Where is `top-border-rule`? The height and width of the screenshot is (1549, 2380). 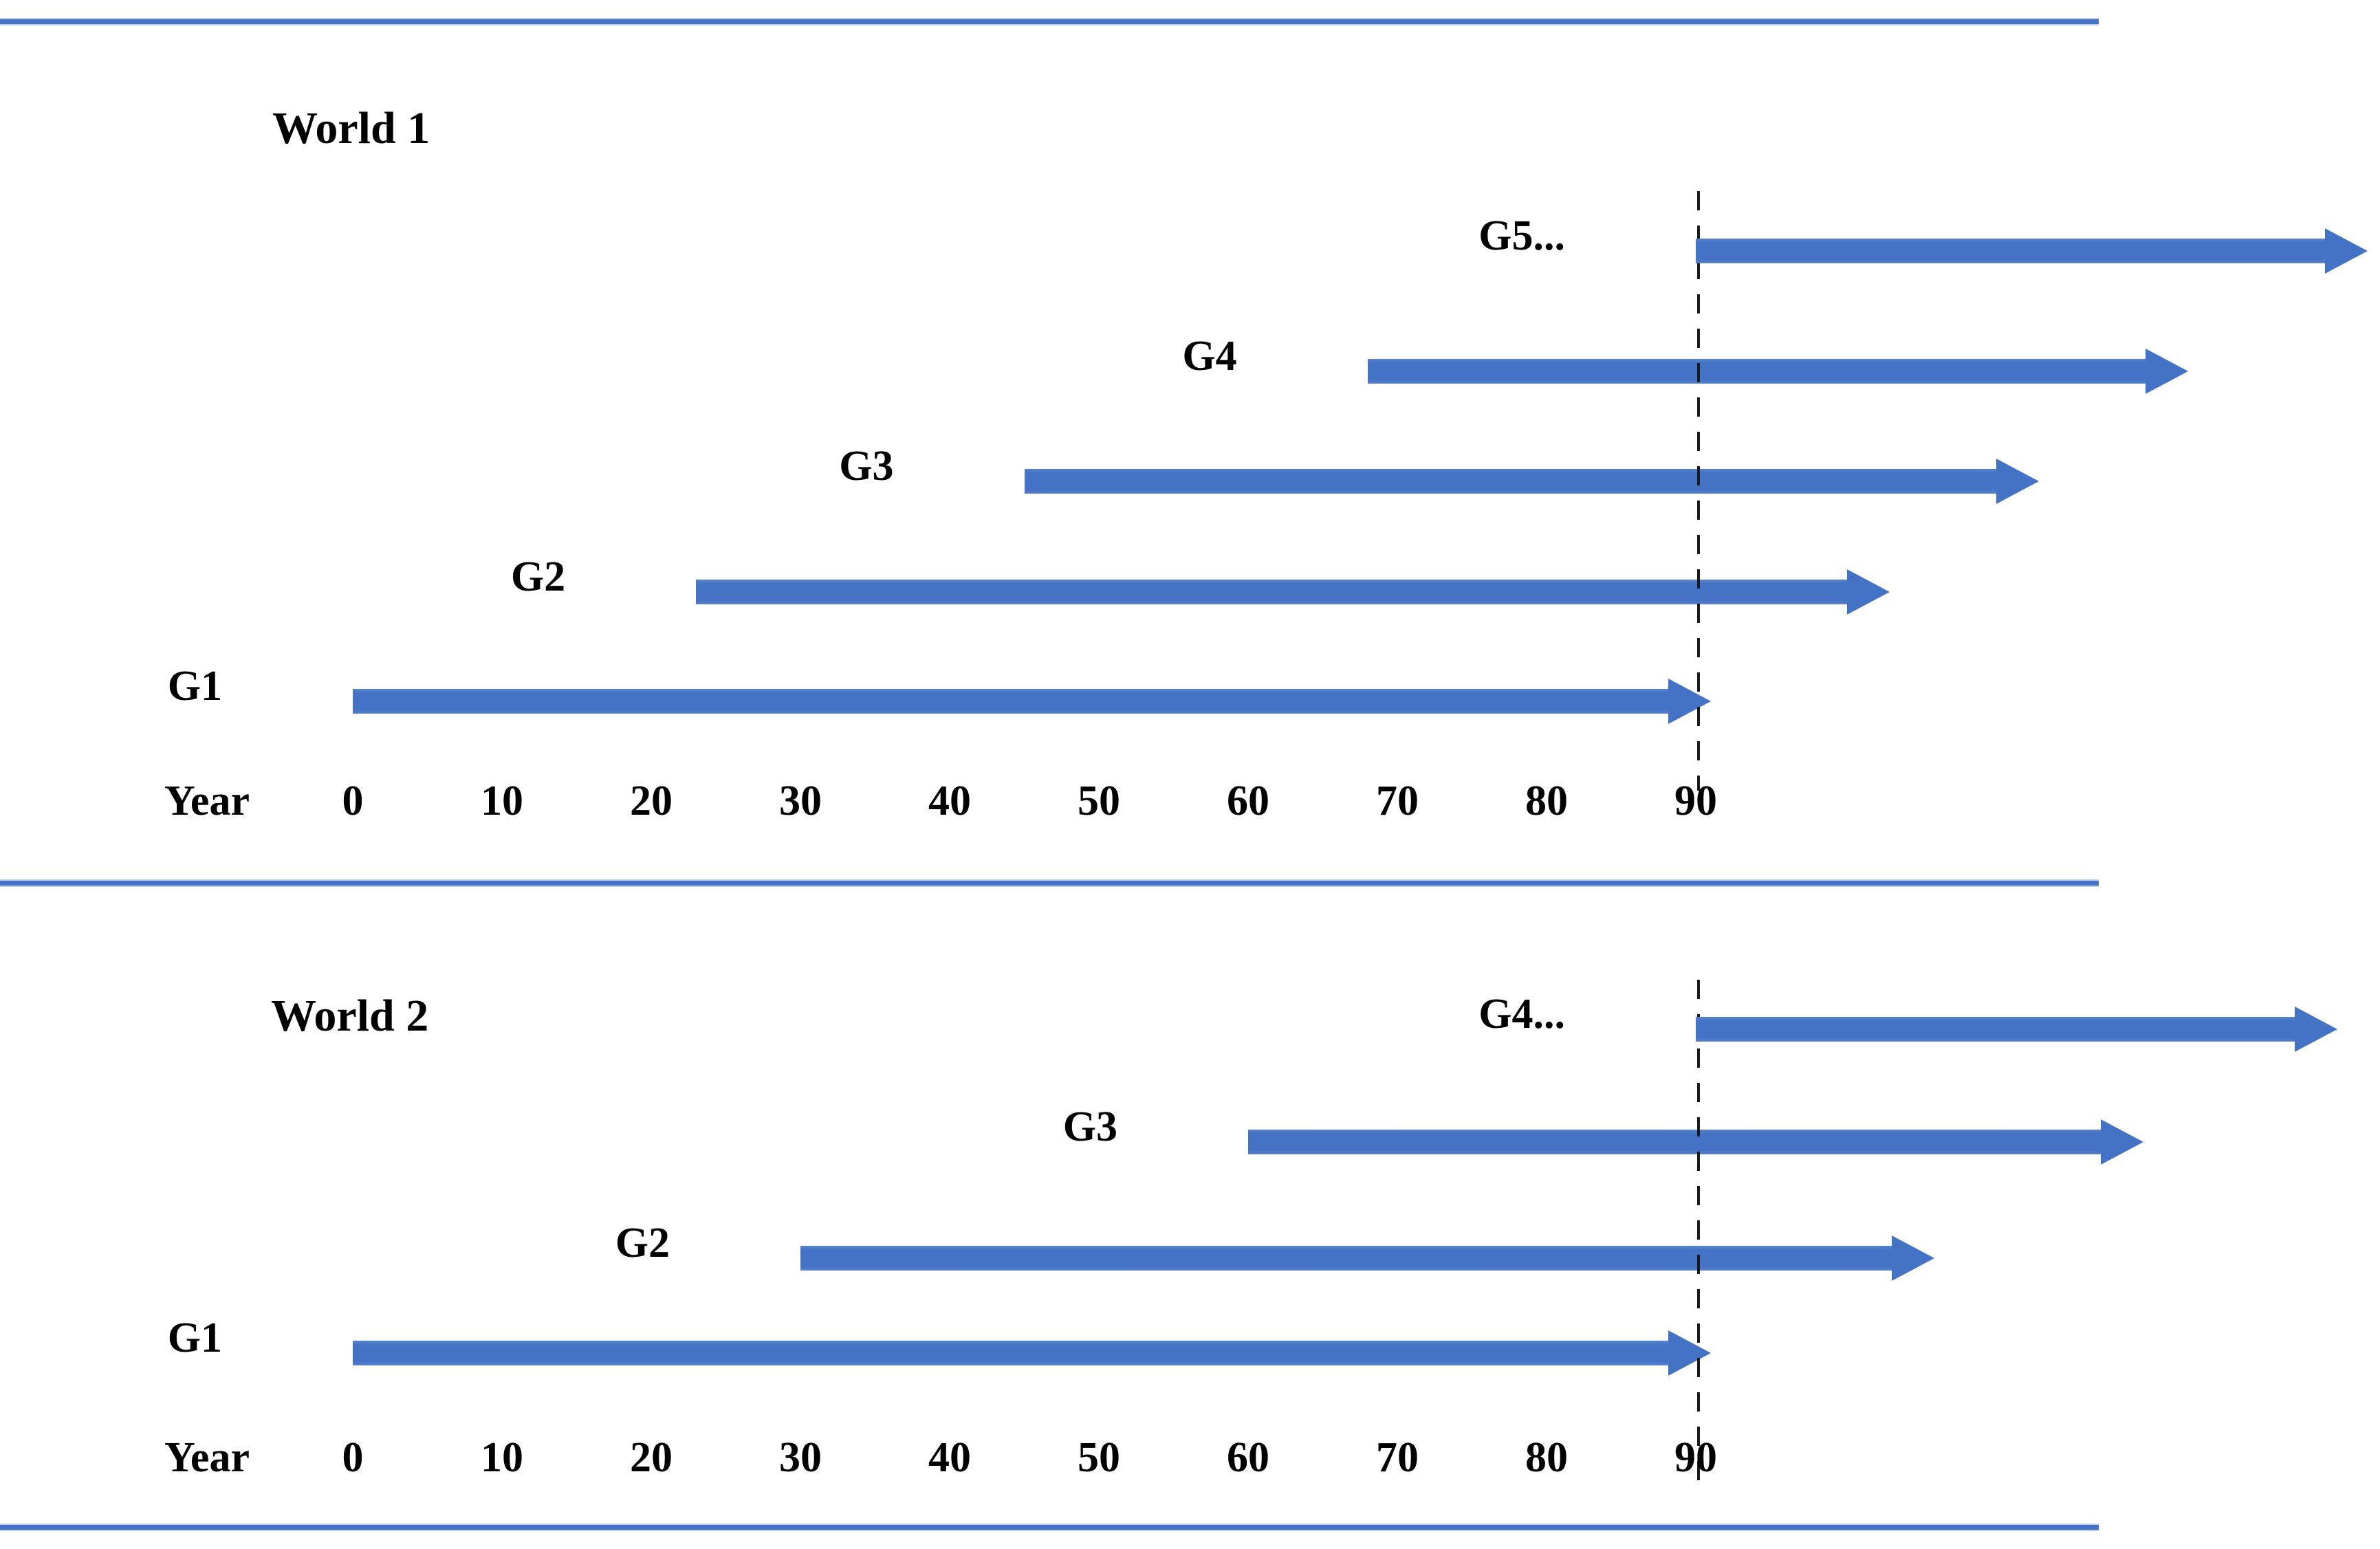 top-border-rule is located at coordinates (1049, 21).